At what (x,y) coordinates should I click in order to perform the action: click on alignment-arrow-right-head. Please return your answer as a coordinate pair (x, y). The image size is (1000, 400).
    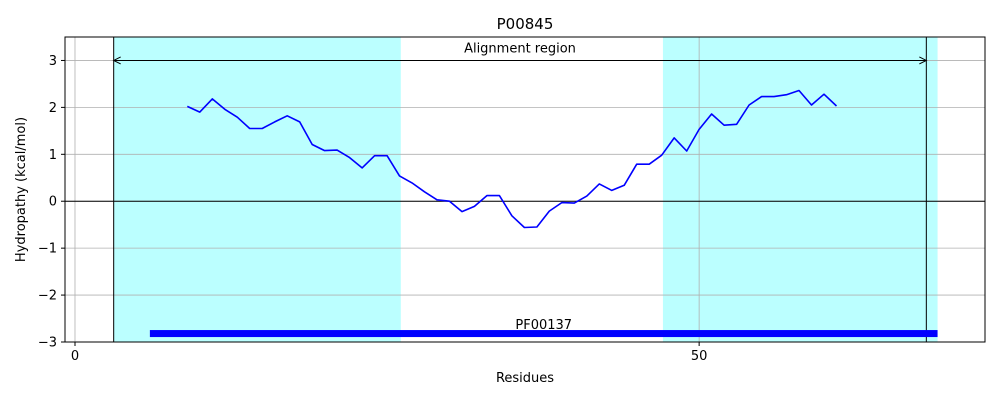
    Looking at the image, I should click on (923, 60).